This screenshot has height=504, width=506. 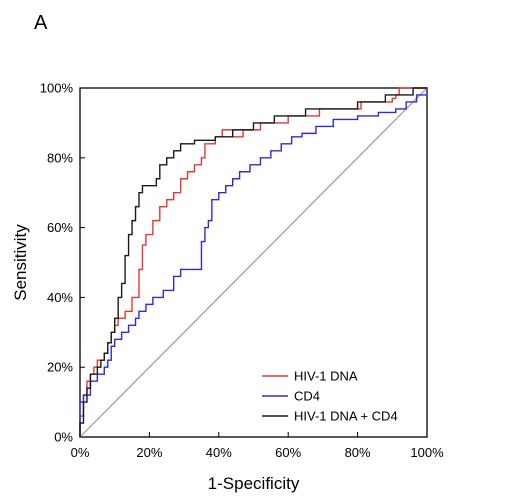 I want to click on legend: HIV-1 DNA CD4 HIV-1 DNA + CD4, so click(x=330, y=396).